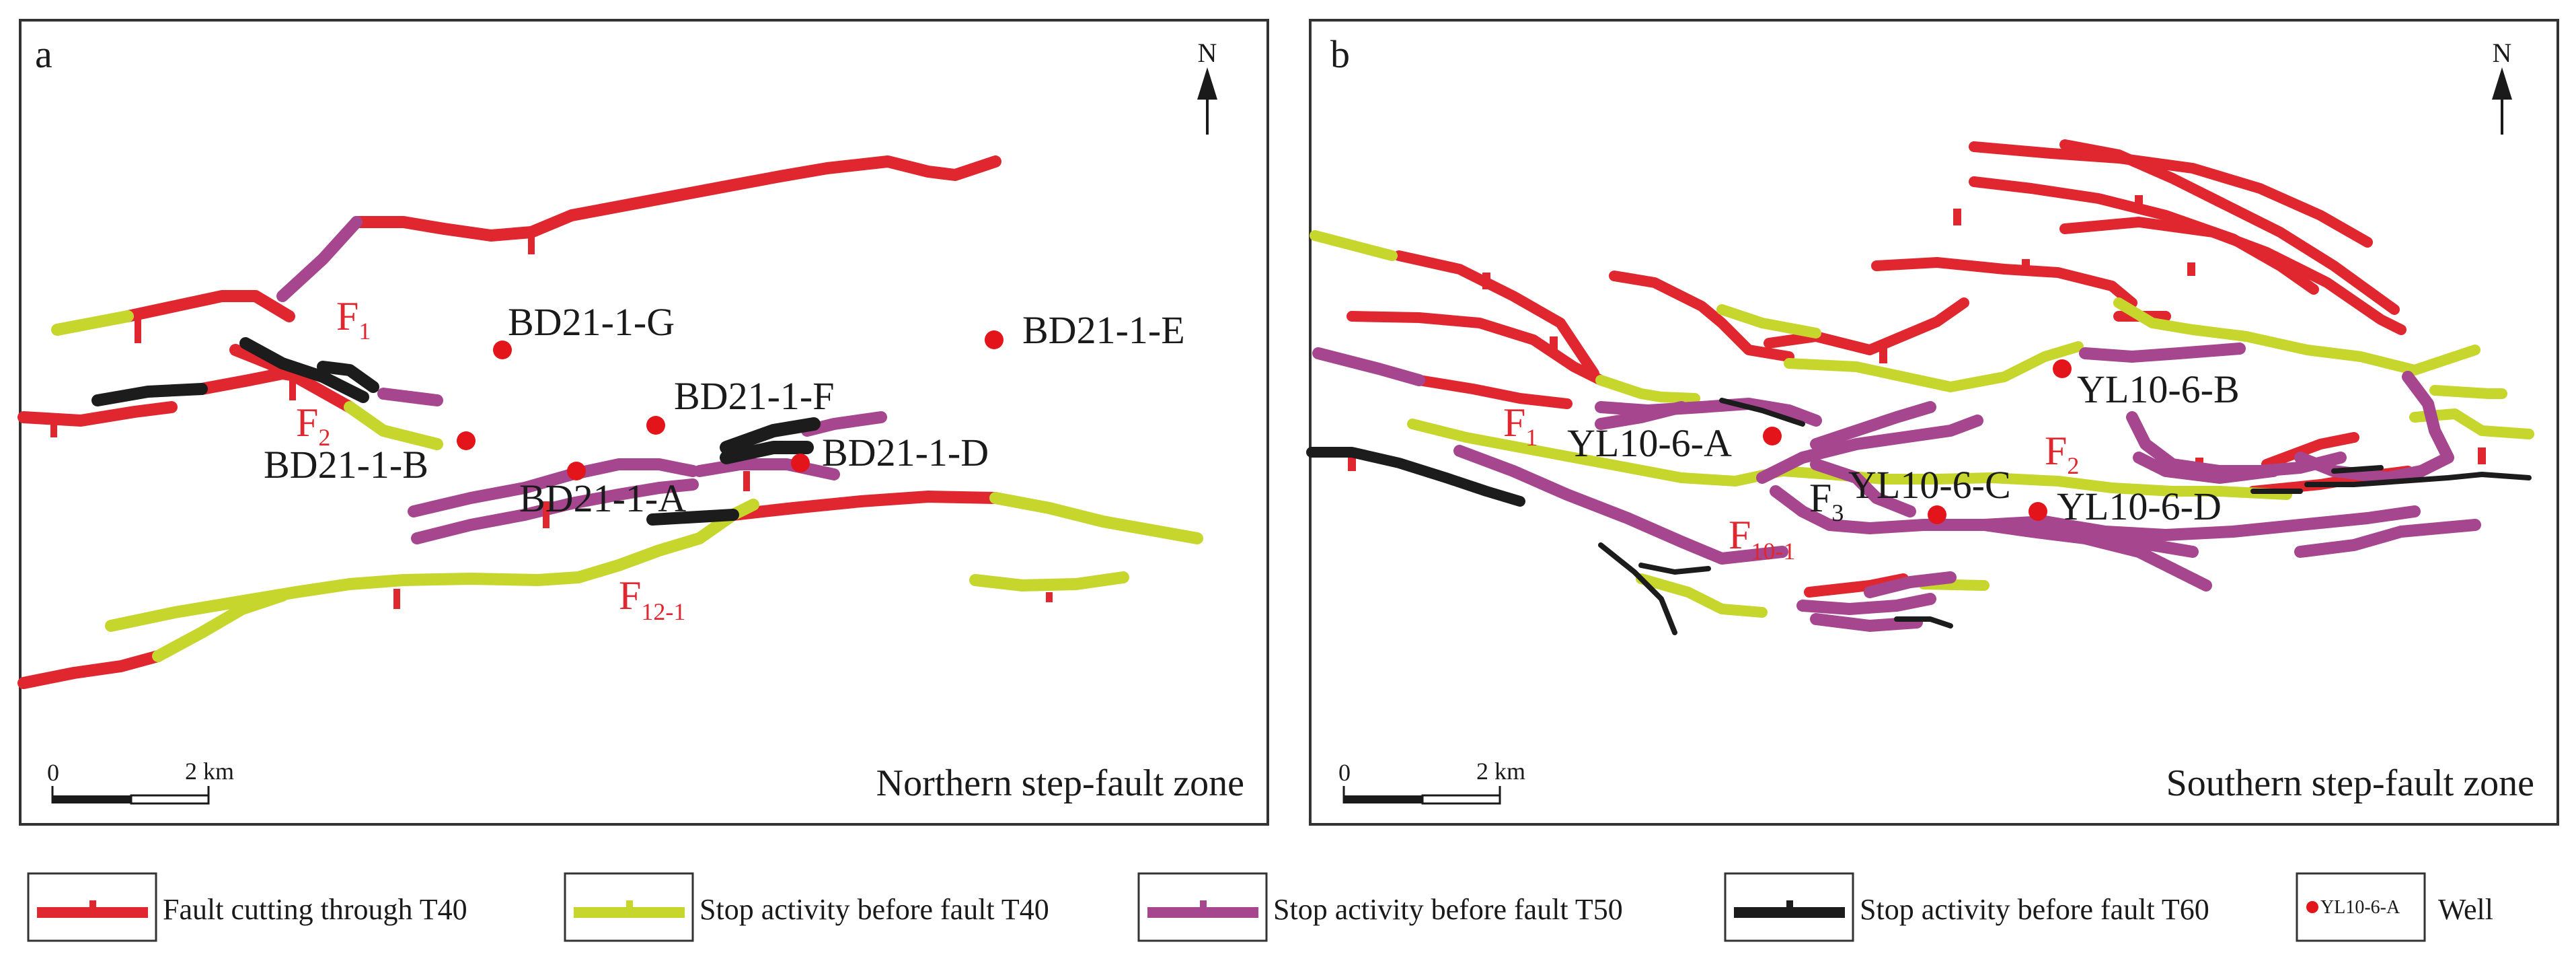  Describe the element at coordinates (1826, 501) in the screenshot. I see `fault-b-f3-label: F3` at that location.